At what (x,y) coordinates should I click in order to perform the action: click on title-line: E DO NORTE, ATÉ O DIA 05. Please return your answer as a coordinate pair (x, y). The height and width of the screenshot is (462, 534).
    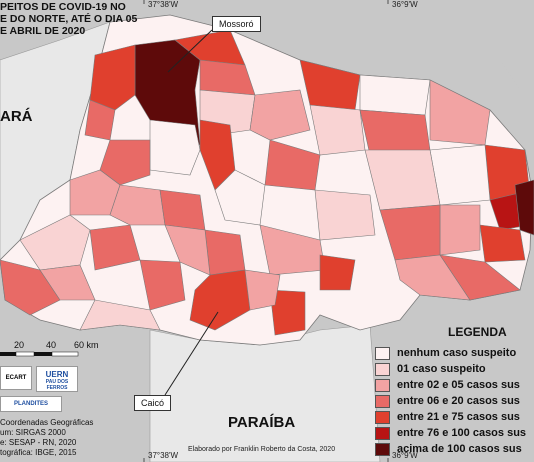
    Looking at the image, I should click on (69, 19).